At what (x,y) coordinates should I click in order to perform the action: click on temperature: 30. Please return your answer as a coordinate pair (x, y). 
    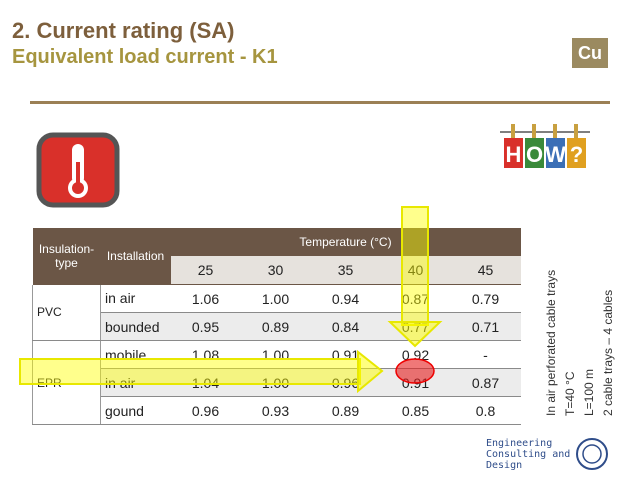
    Looking at the image, I should click on (275, 270).